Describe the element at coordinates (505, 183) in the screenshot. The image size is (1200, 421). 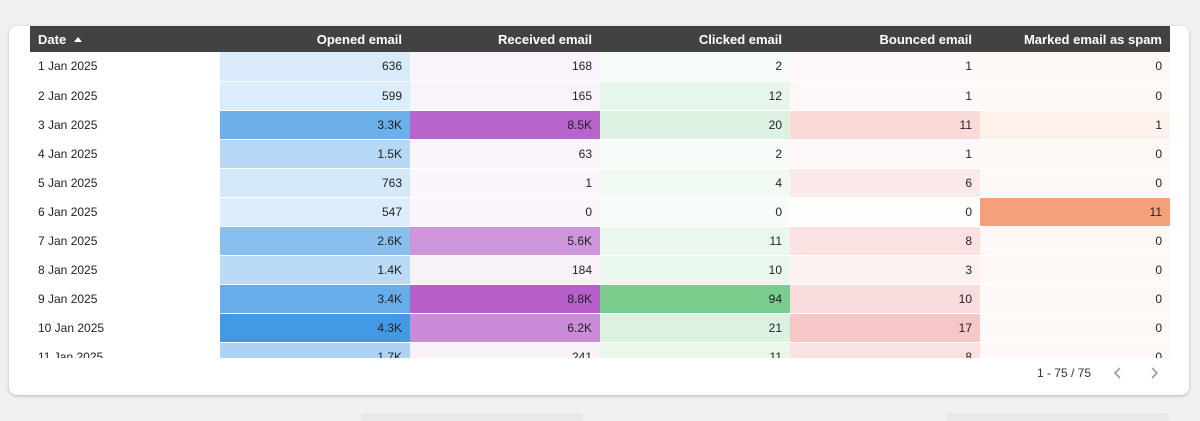
I see `cell-received: 1` at that location.